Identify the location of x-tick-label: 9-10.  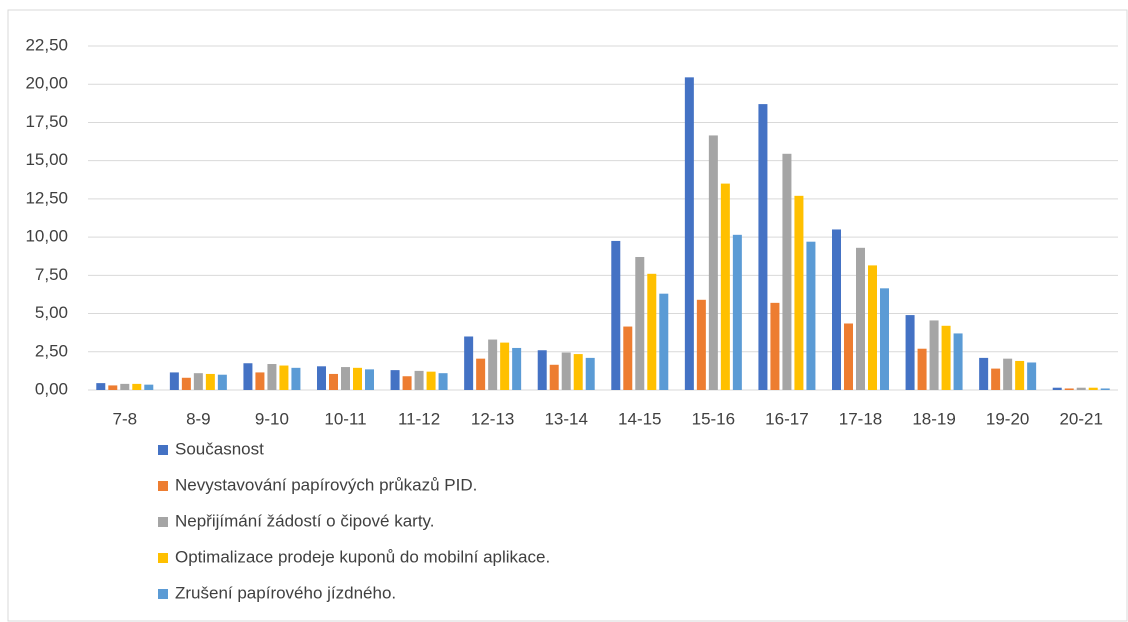
(272, 418).